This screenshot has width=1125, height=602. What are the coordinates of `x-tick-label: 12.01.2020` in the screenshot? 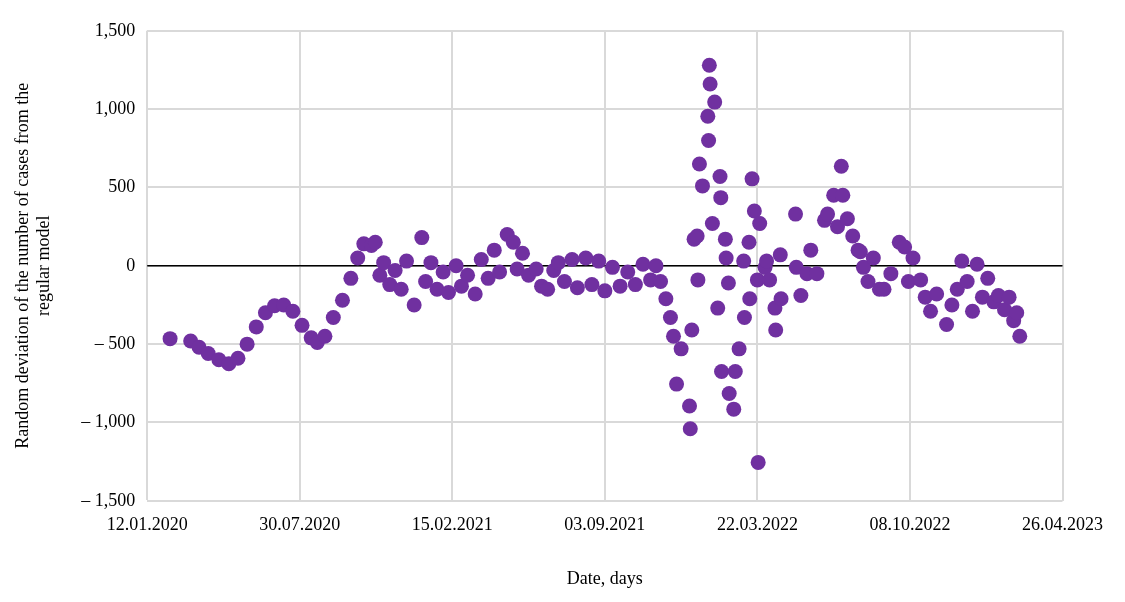 It's located at (147, 524).